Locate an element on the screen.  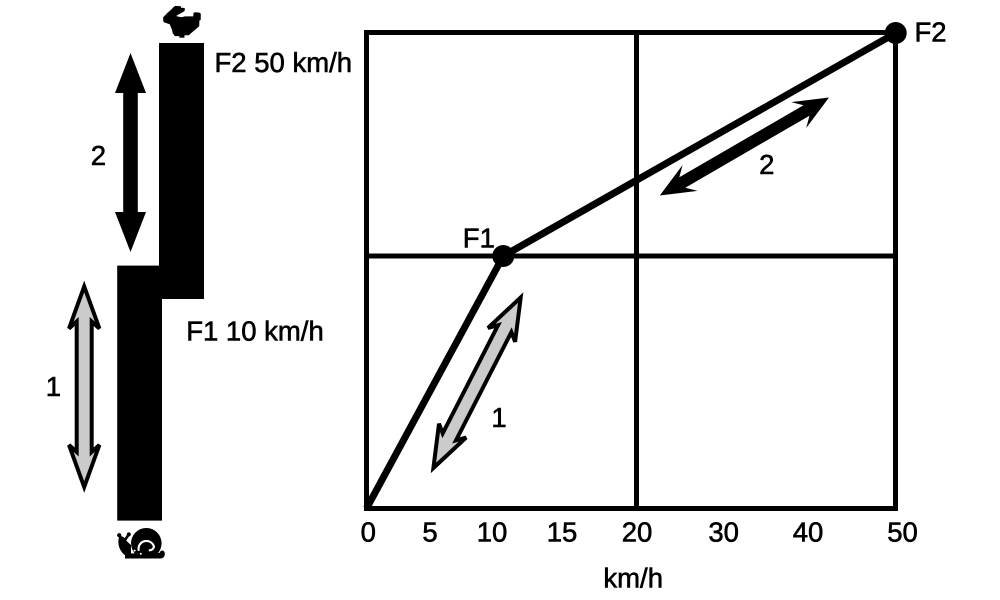
svg-text: 20 is located at coordinates (637, 531).